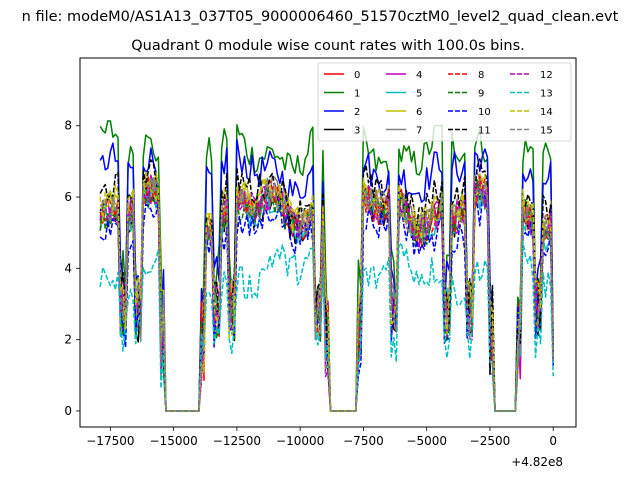  What do you see at coordinates (490, 441) in the screenshot?
I see `x-tick-label: −2500` at bounding box center [490, 441].